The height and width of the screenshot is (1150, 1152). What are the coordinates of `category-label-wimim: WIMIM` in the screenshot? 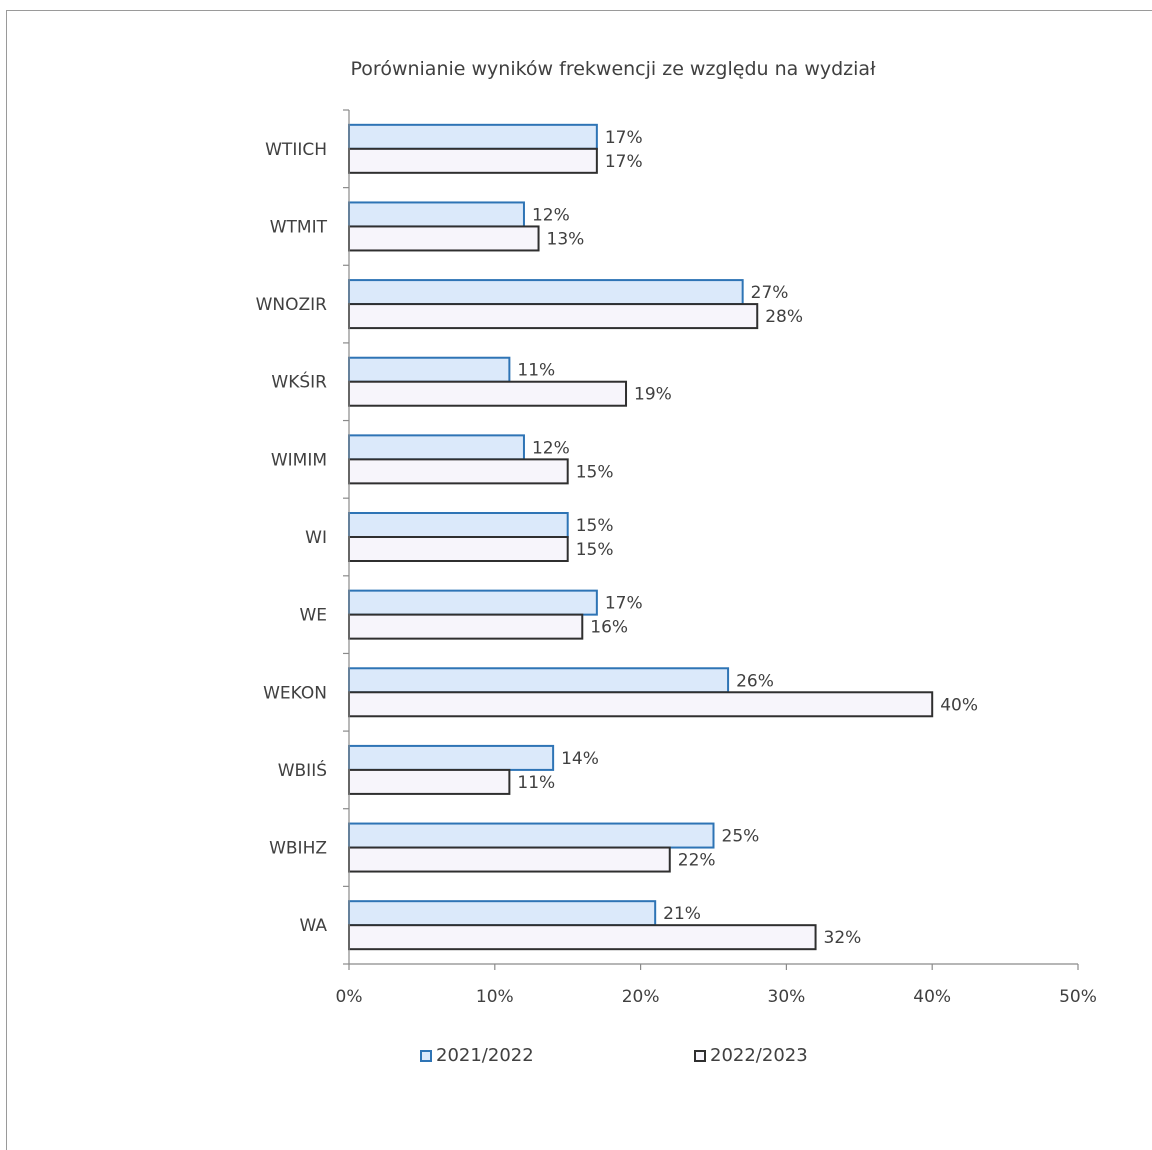 It's located at (299, 460).